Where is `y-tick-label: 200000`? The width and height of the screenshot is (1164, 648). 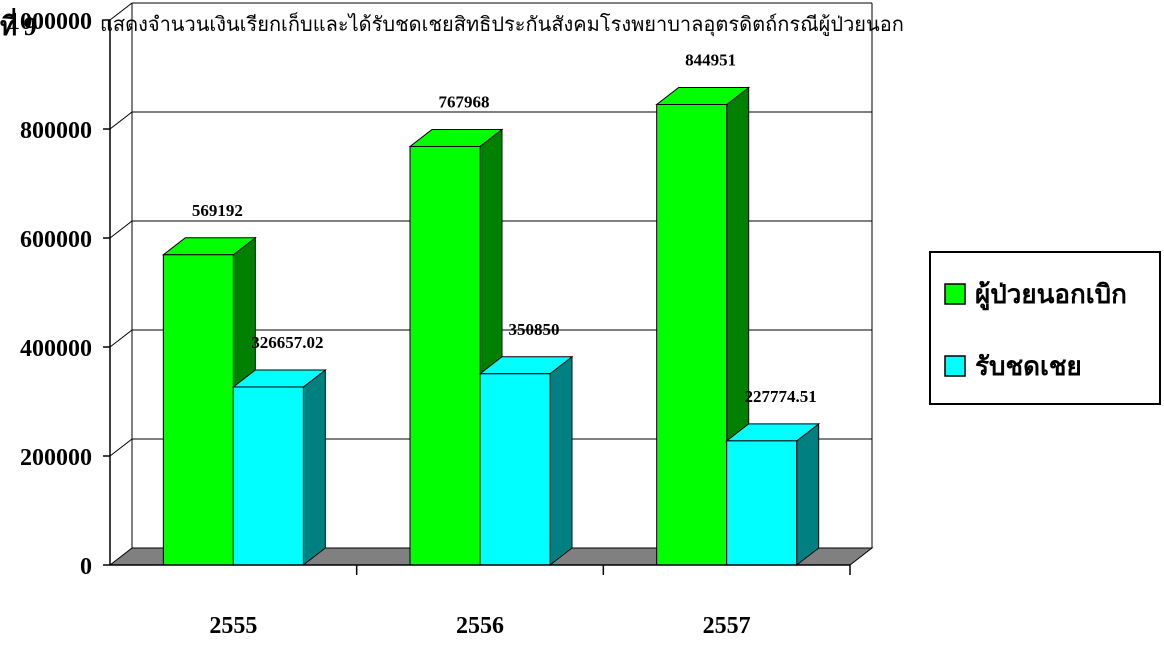 y-tick-label: 200000 is located at coordinates (56, 458).